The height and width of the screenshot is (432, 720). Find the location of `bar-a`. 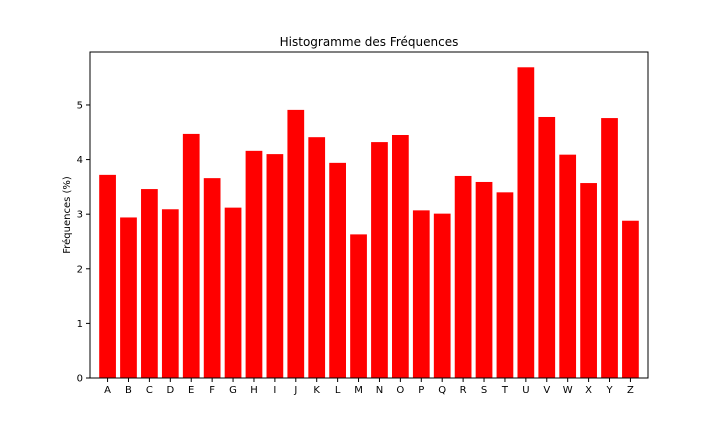

bar-a is located at coordinates (107, 276).